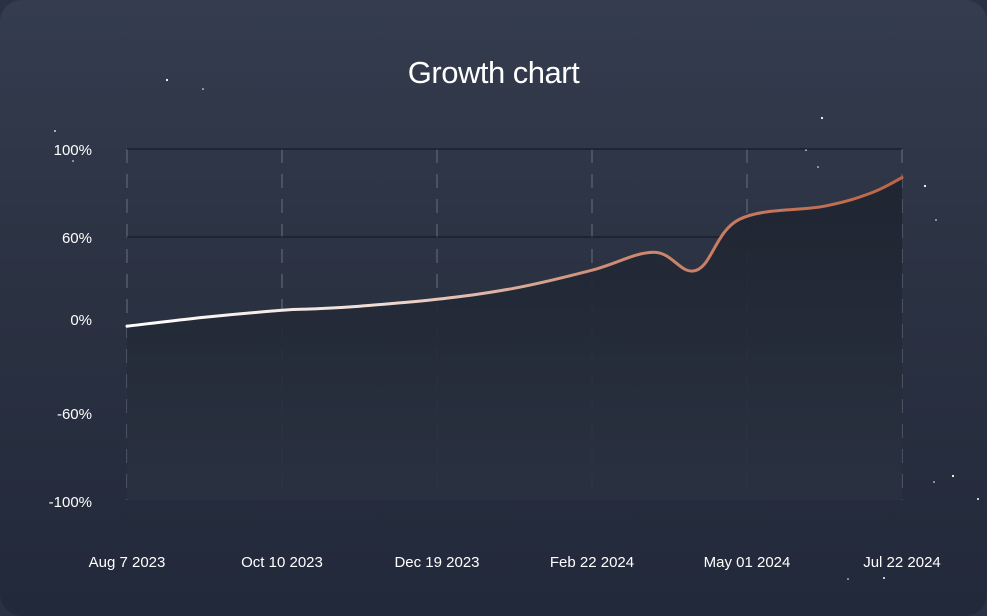 This screenshot has height=616, width=987. I want to click on y-tick-label: -100%, so click(70, 502).